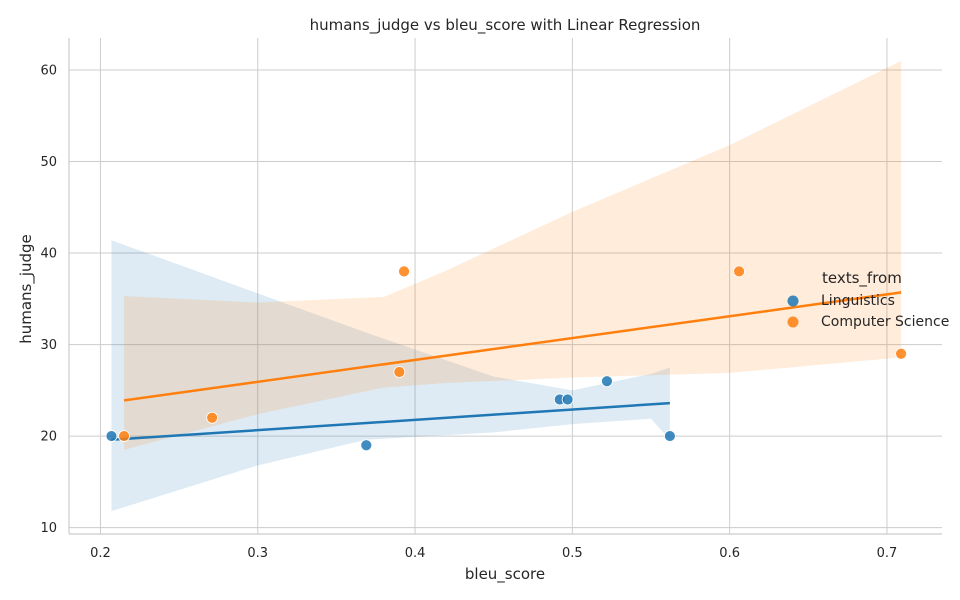 This screenshot has height=600, width=960. What do you see at coordinates (257, 553) in the screenshot?
I see `x-tick-label: 0.3` at bounding box center [257, 553].